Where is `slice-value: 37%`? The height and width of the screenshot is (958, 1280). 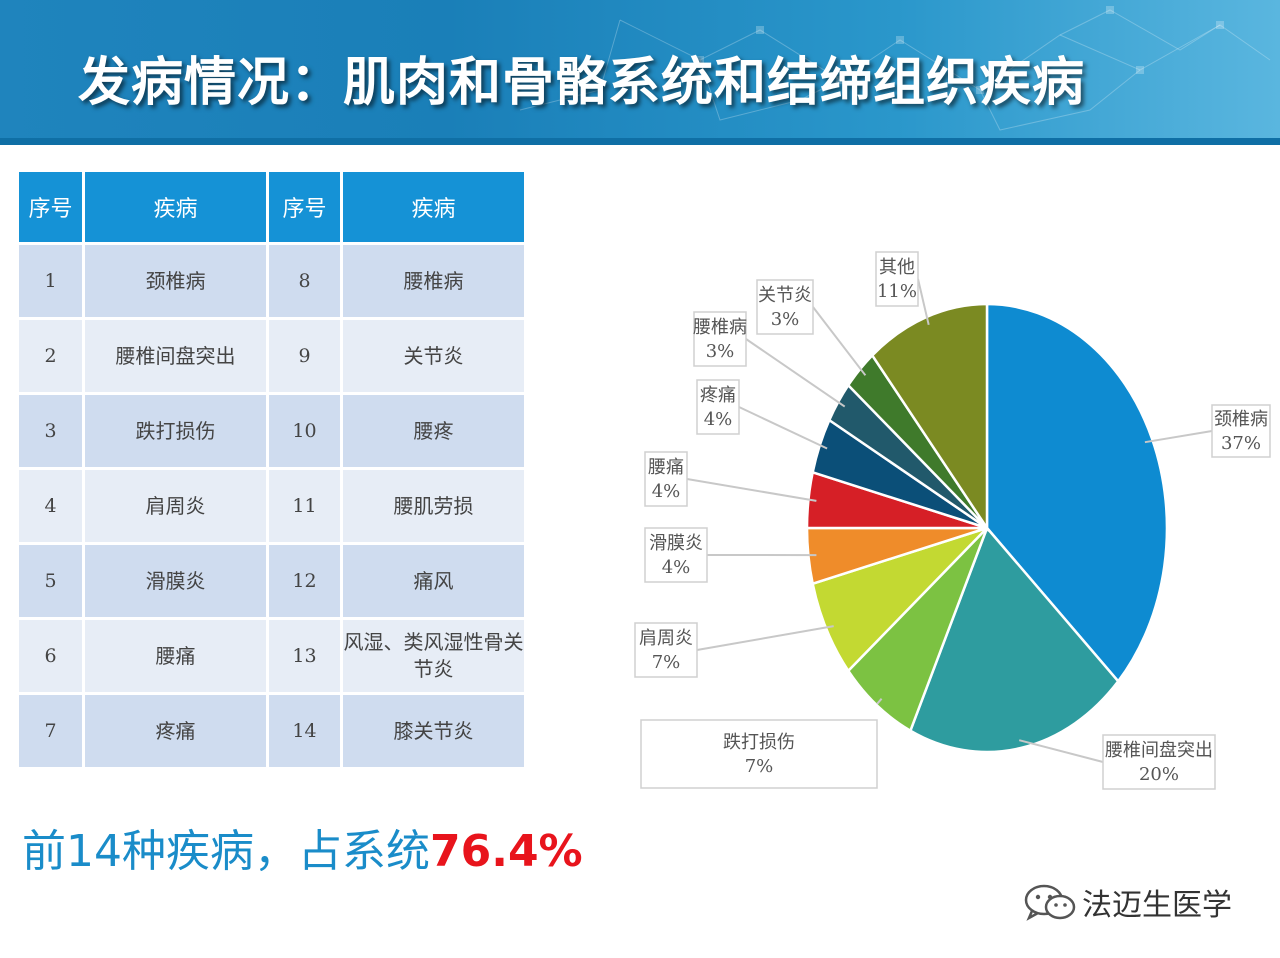 slice-value: 37% is located at coordinates (1241, 443).